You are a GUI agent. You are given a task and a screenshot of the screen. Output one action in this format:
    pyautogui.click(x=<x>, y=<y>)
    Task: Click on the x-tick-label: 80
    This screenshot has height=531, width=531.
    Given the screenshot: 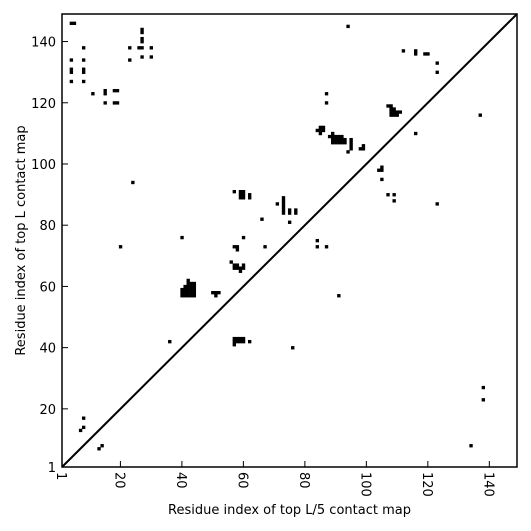 What is the action you would take?
    pyautogui.click(x=303, y=480)
    